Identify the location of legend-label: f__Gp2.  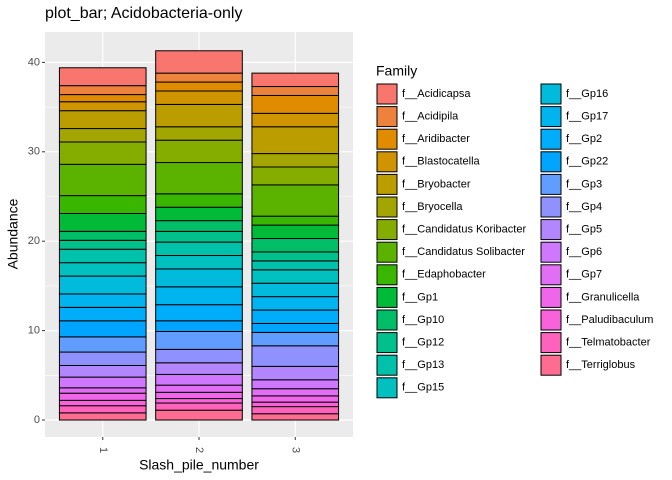
(584, 139).